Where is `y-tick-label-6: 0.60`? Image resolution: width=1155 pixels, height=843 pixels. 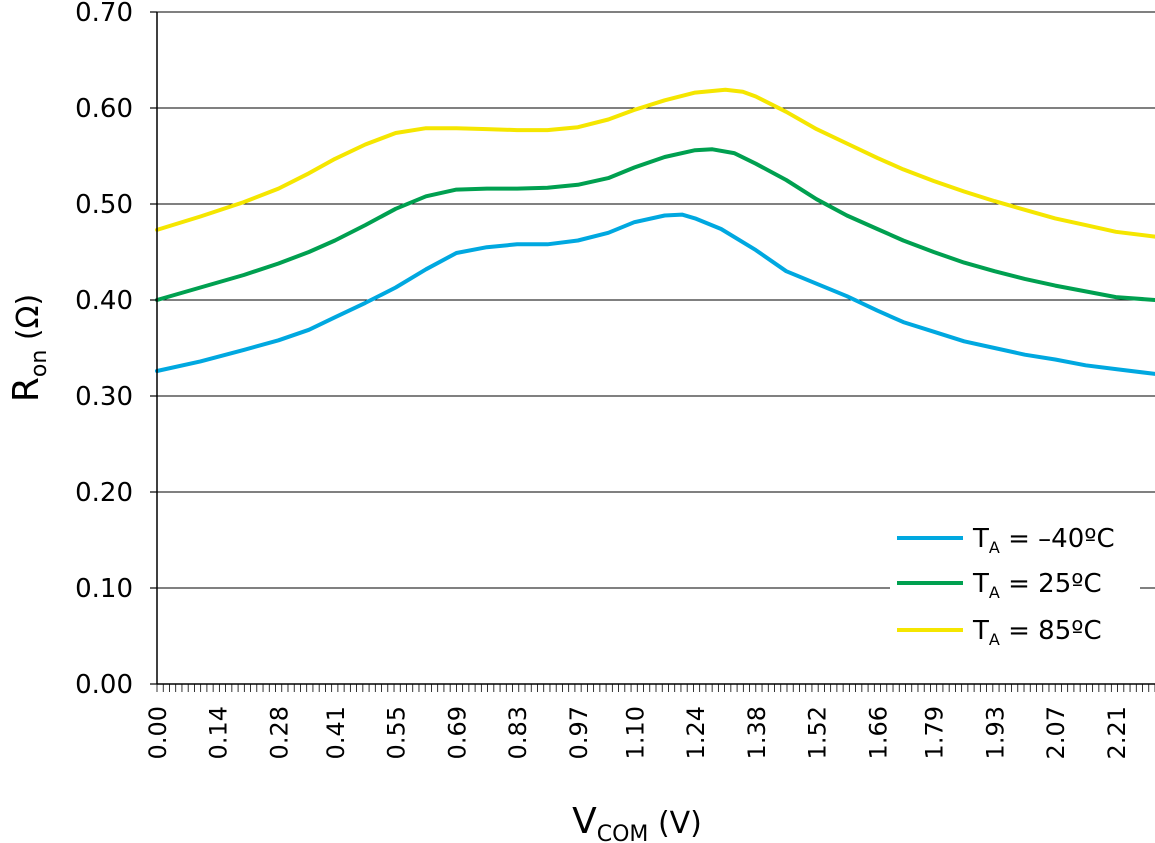 y-tick-label-6: 0.60 is located at coordinates (104, 109).